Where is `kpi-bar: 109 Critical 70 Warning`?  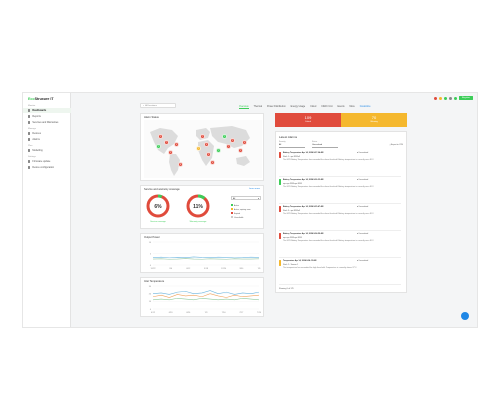
kpi-bar: 109 Critical 70 Warning is located at coordinates (341, 120).